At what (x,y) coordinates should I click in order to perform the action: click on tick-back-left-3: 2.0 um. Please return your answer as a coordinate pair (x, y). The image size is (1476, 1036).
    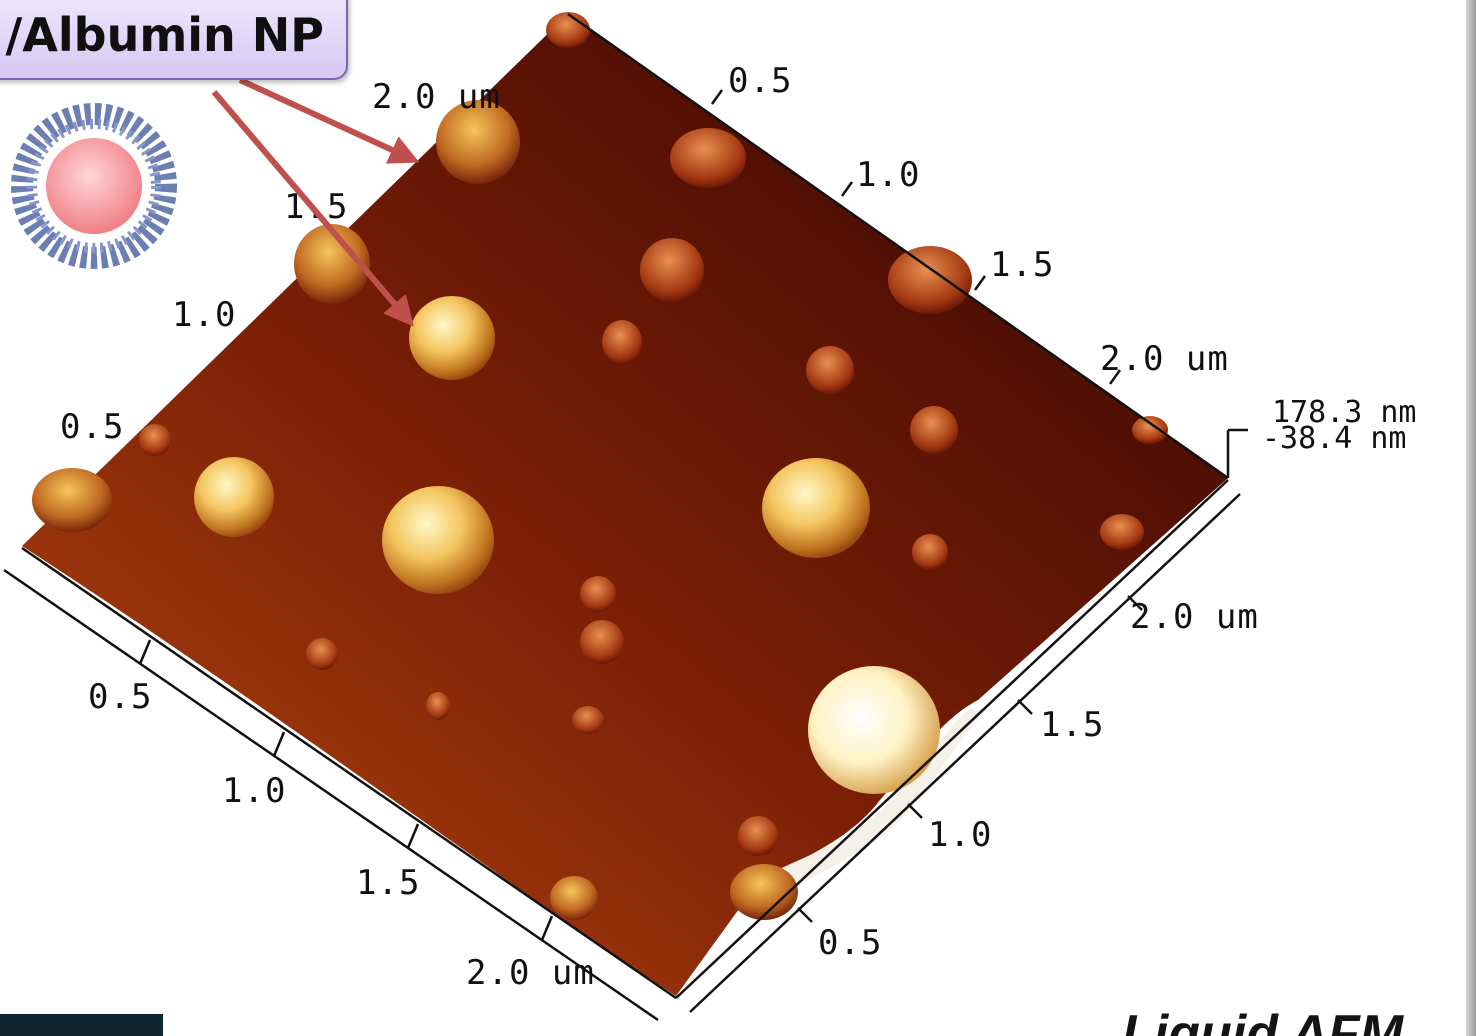
    Looking at the image, I should click on (436, 97).